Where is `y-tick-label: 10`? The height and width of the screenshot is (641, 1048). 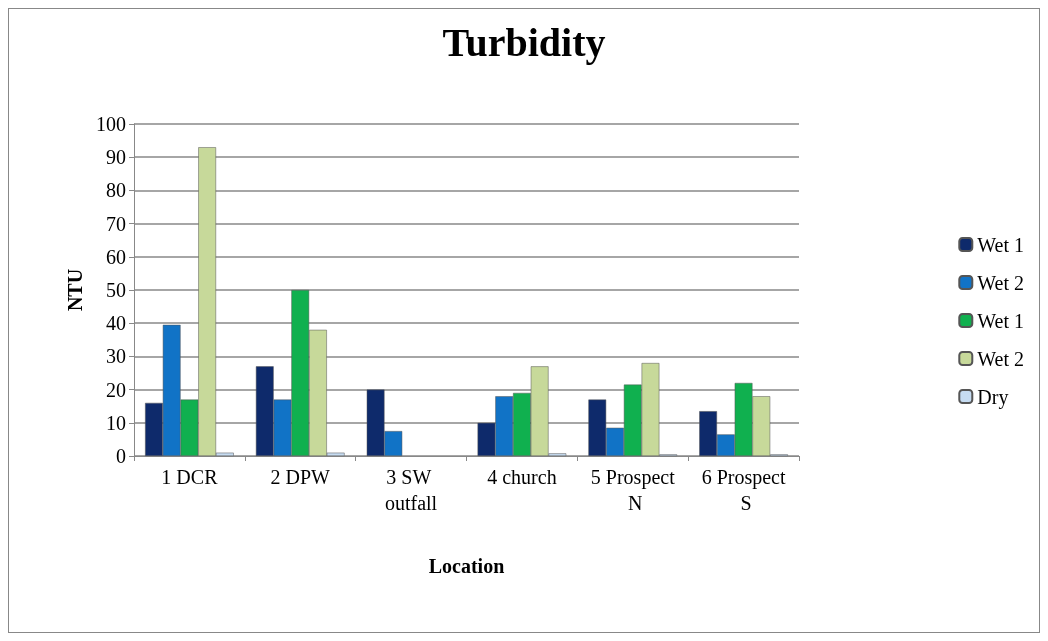 y-tick-label: 10 is located at coordinates (116, 422).